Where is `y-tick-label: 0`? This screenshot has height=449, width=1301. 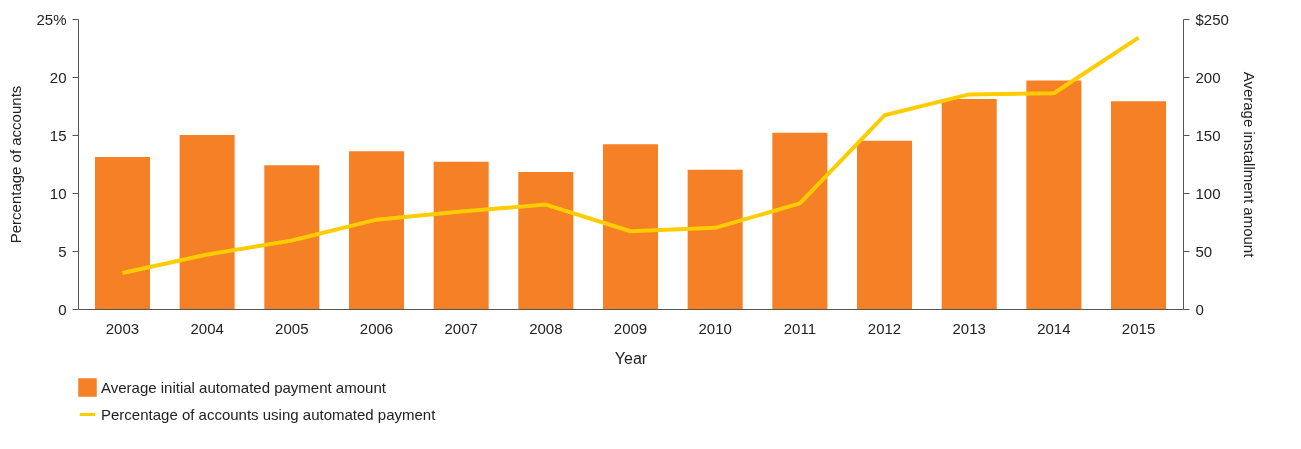 y-tick-label: 0 is located at coordinates (62, 309).